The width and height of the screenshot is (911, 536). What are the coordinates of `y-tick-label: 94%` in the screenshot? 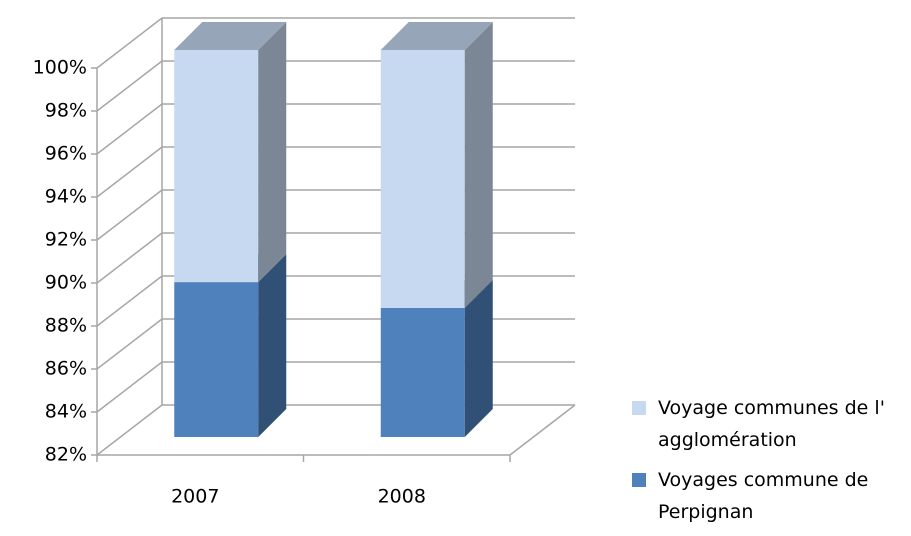 It's located at (66, 197).